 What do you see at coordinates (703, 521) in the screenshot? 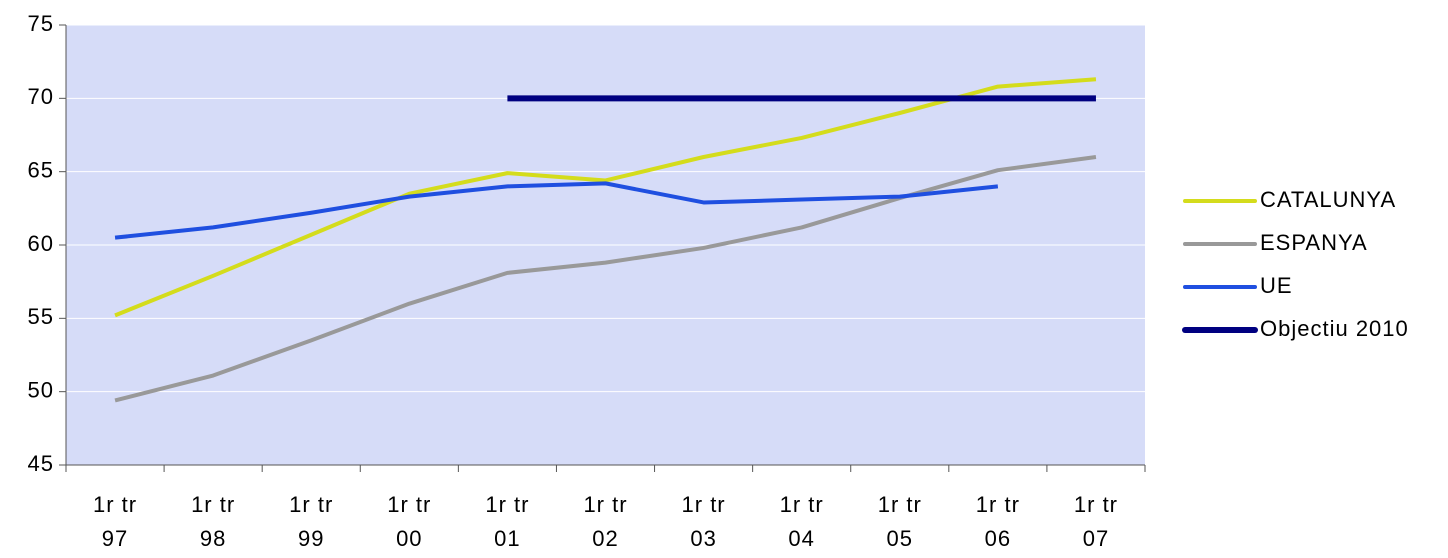
I see `x-tick-label: 1r tr 03` at bounding box center [703, 521].